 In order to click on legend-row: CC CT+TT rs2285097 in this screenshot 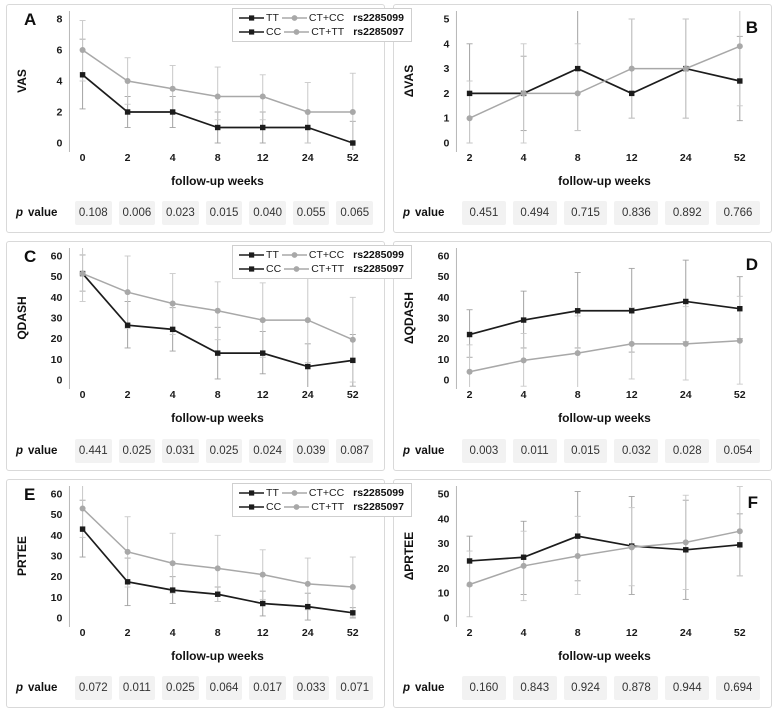, I will do `click(321, 507)`.